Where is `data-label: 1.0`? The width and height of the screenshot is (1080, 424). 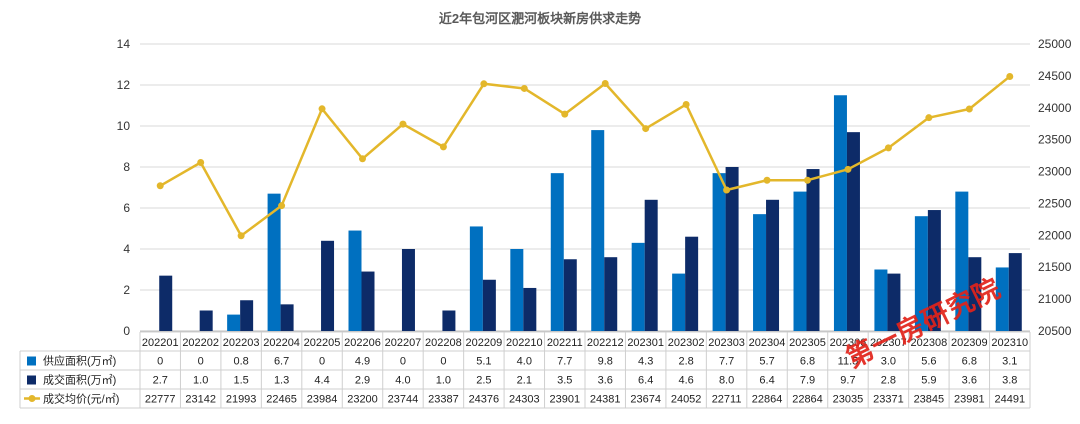 data-label: 1.0 is located at coordinates (200, 381).